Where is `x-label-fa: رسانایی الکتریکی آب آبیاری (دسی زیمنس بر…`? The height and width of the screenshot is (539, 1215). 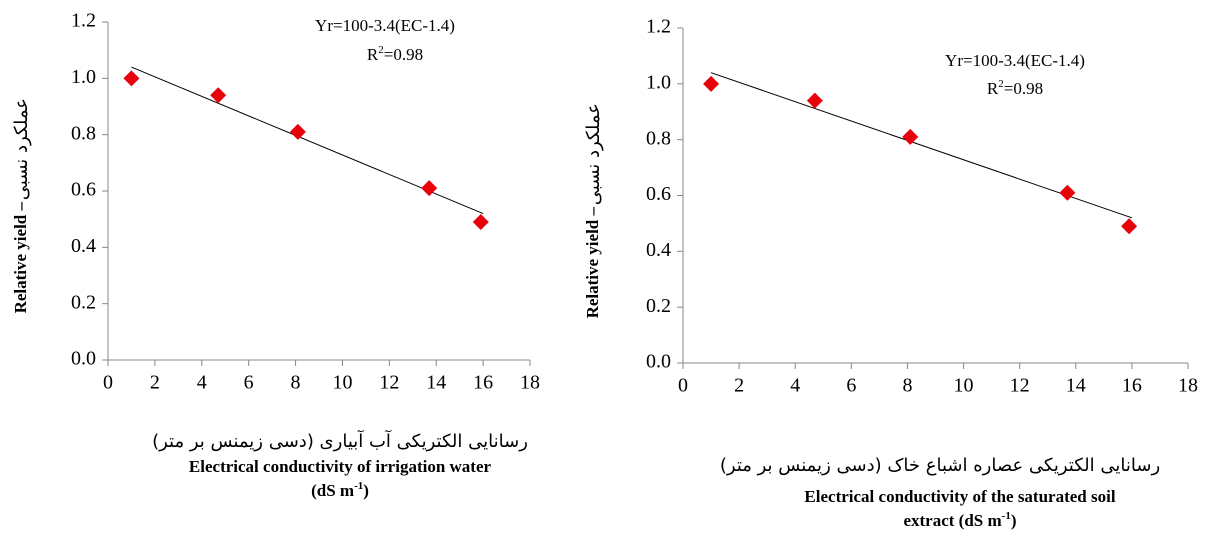
x-label-fa: رسانایی الکتریکی آب آبیاری (دسی زیمنس بر… is located at coordinates (340, 440).